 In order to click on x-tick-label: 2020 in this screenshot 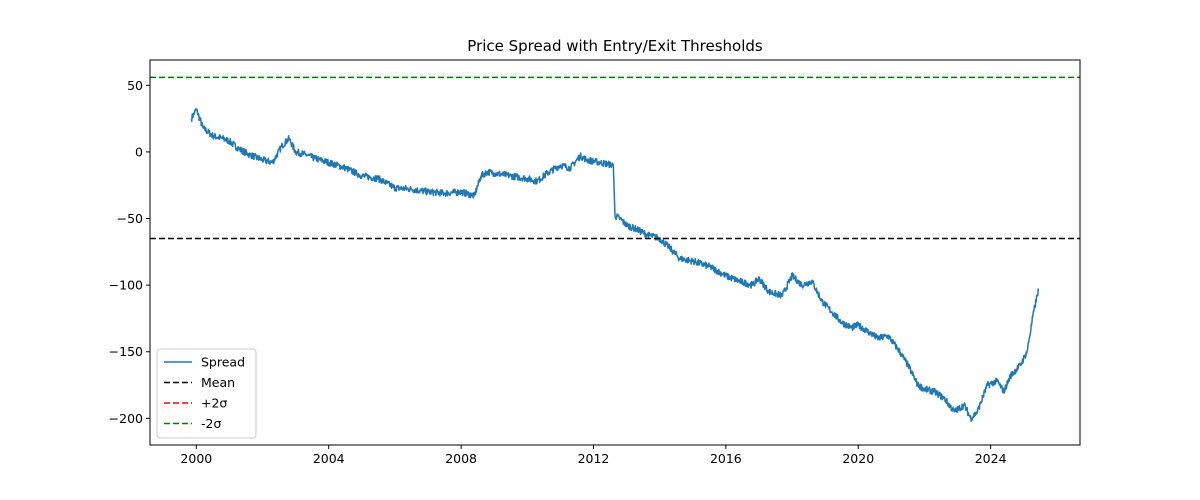, I will do `click(858, 458)`.